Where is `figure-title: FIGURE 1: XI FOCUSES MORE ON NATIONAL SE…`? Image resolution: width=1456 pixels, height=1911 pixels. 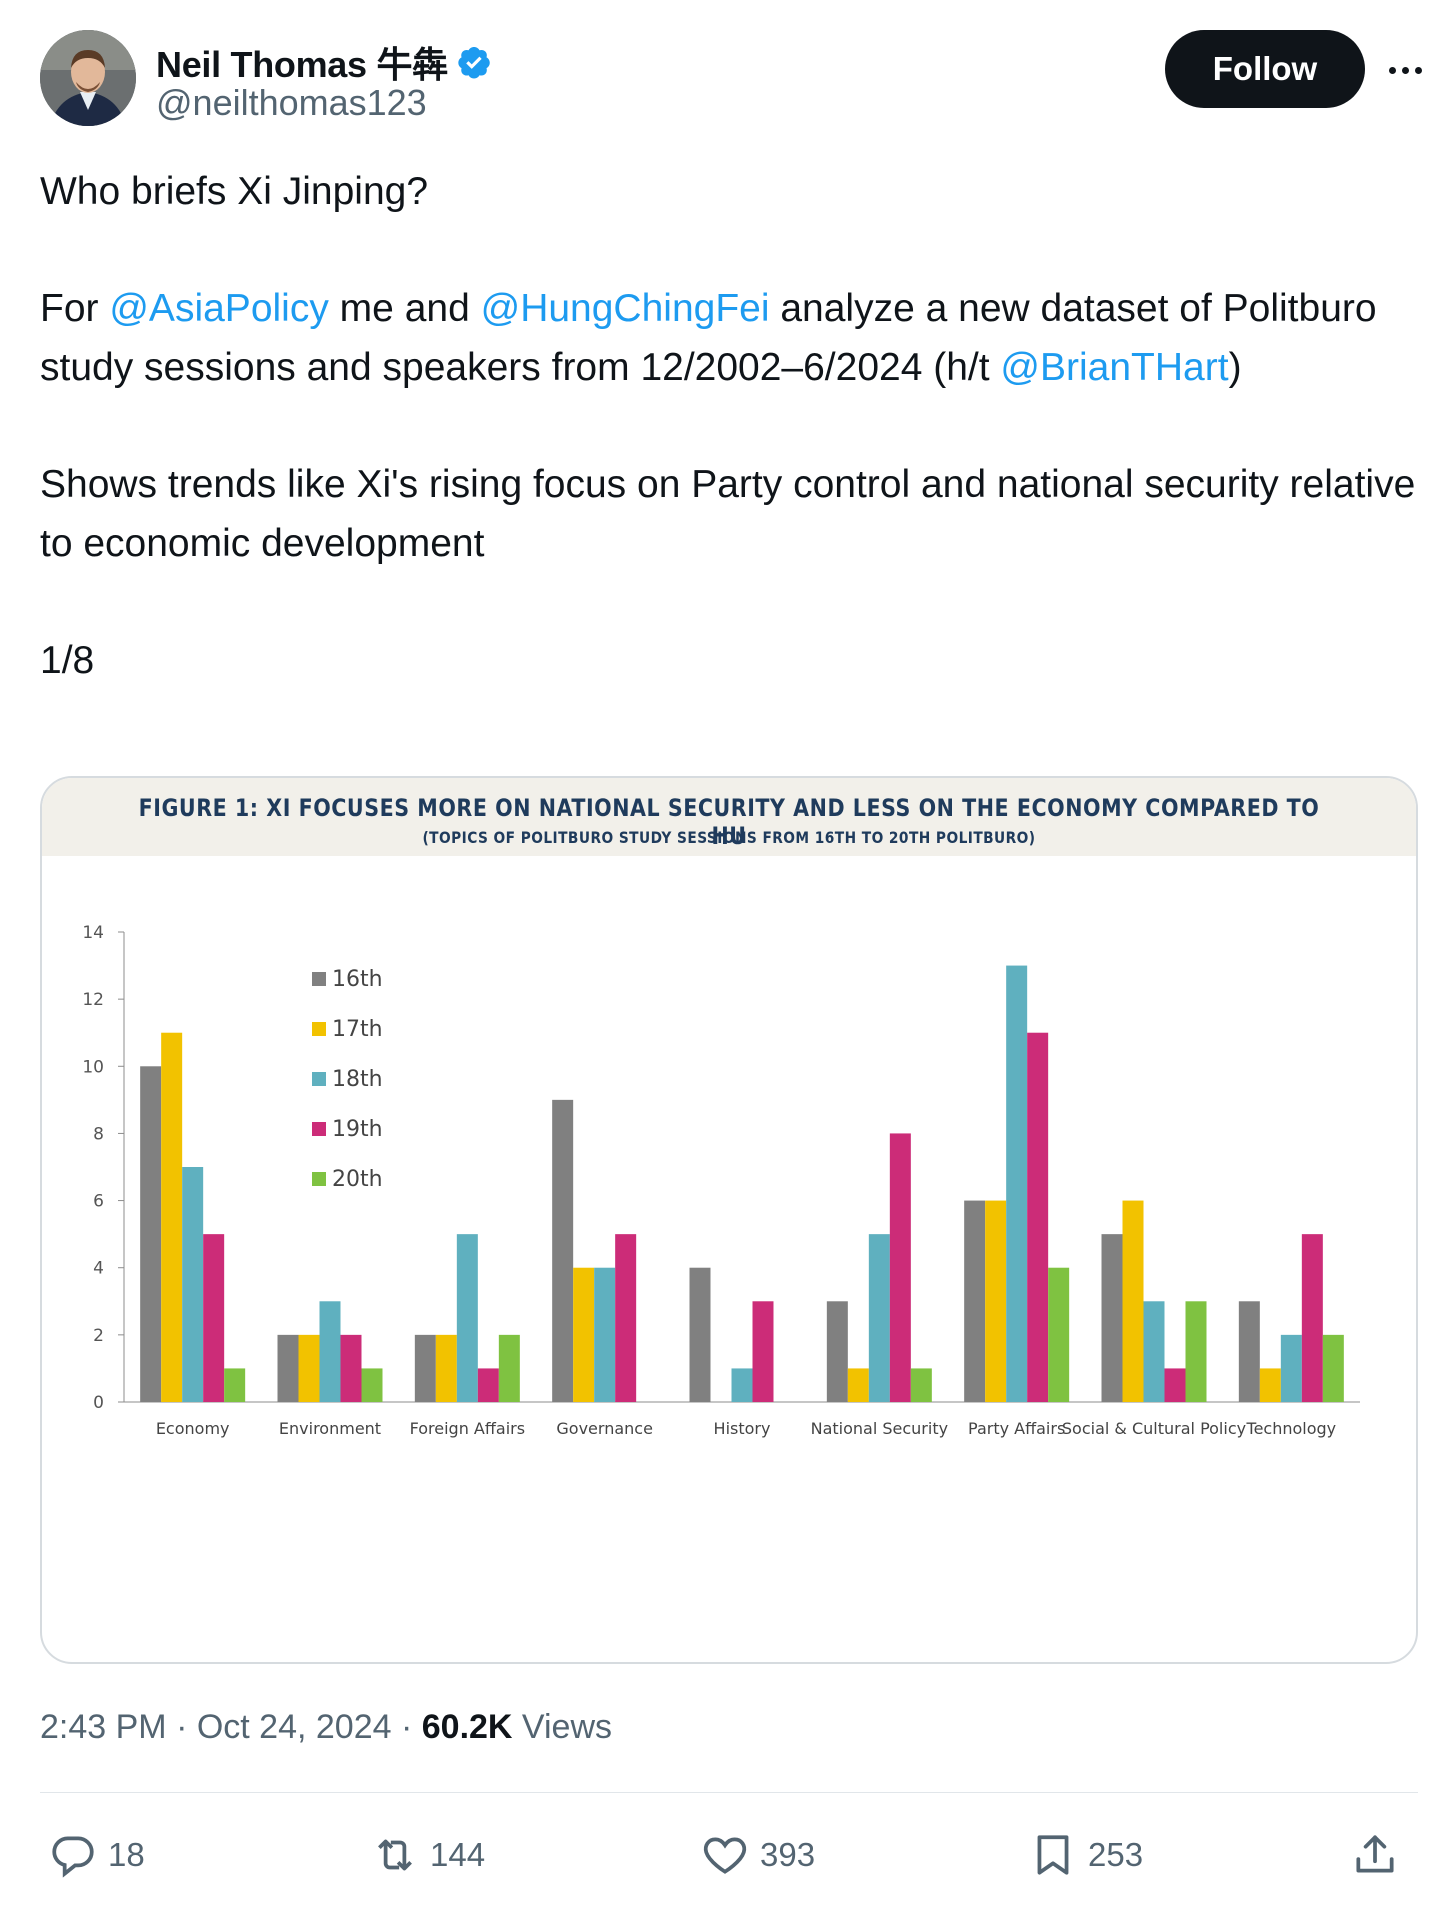
figure-title: FIGURE 1: XI FOCUSES MORE ON NATIONAL SE… is located at coordinates (729, 822).